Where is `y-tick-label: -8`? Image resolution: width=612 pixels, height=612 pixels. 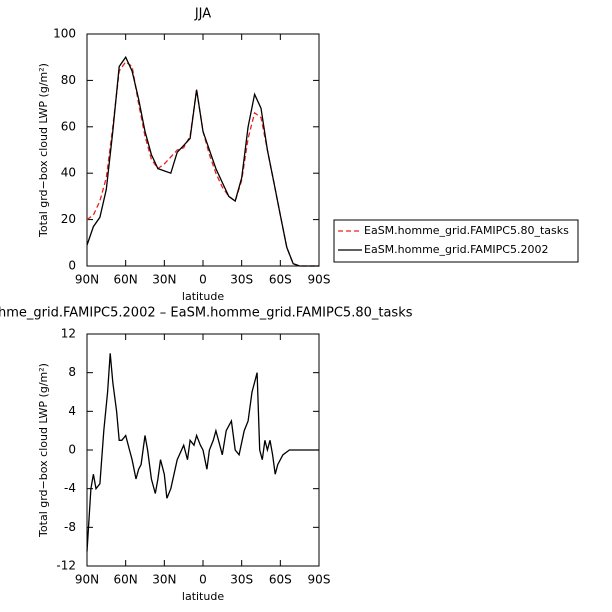 y-tick-label: -8 is located at coordinates (70, 527).